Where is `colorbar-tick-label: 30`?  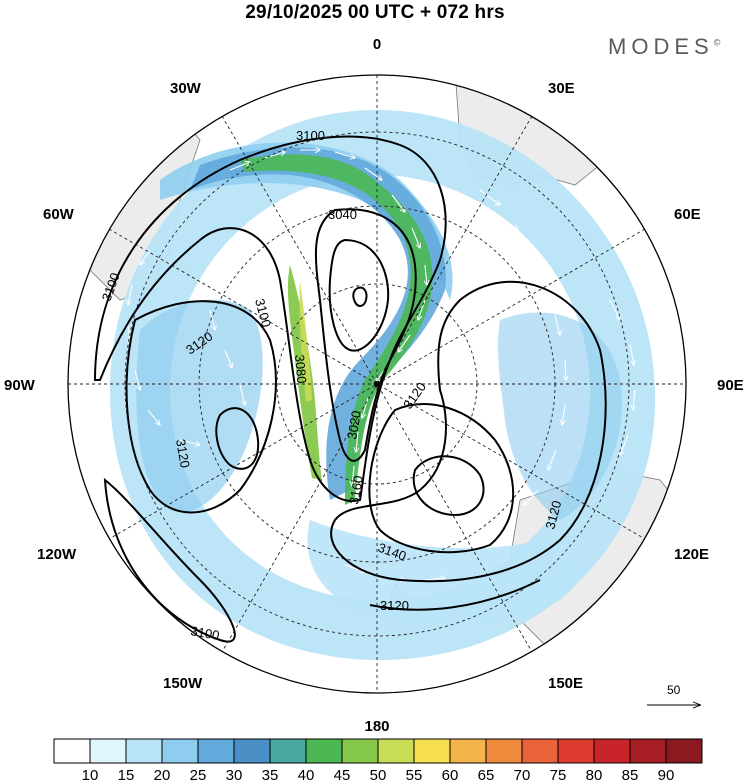 colorbar-tick-label: 30 is located at coordinates (234, 774).